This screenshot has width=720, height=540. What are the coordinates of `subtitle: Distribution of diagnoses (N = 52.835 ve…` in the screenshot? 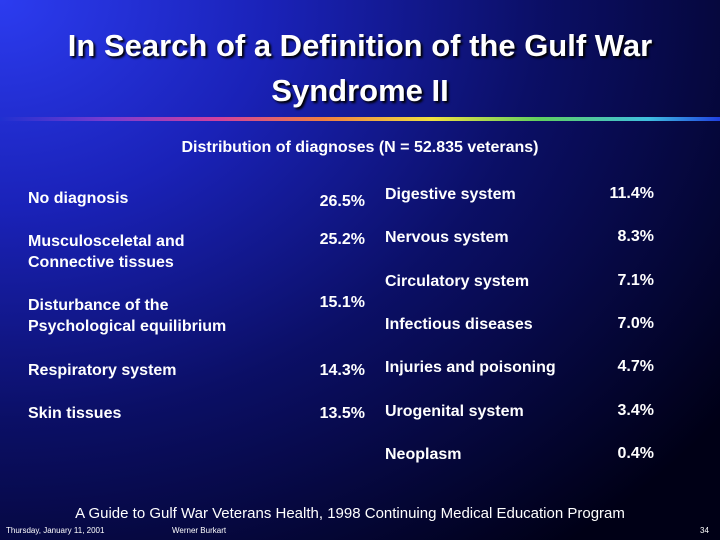 It's located at (360, 147).